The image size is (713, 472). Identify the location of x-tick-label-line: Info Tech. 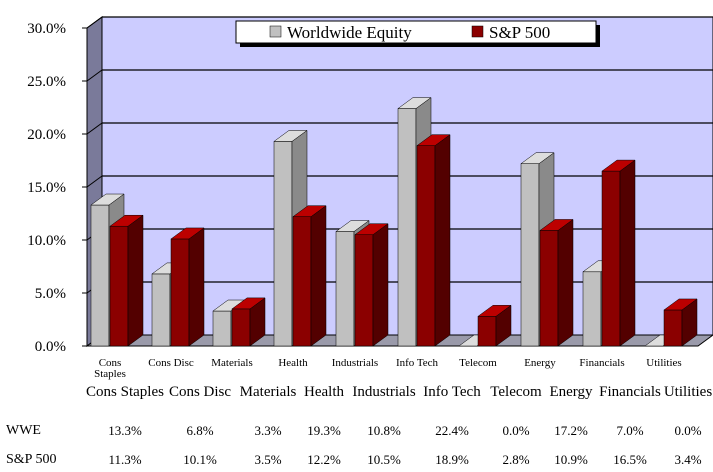
(417, 363).